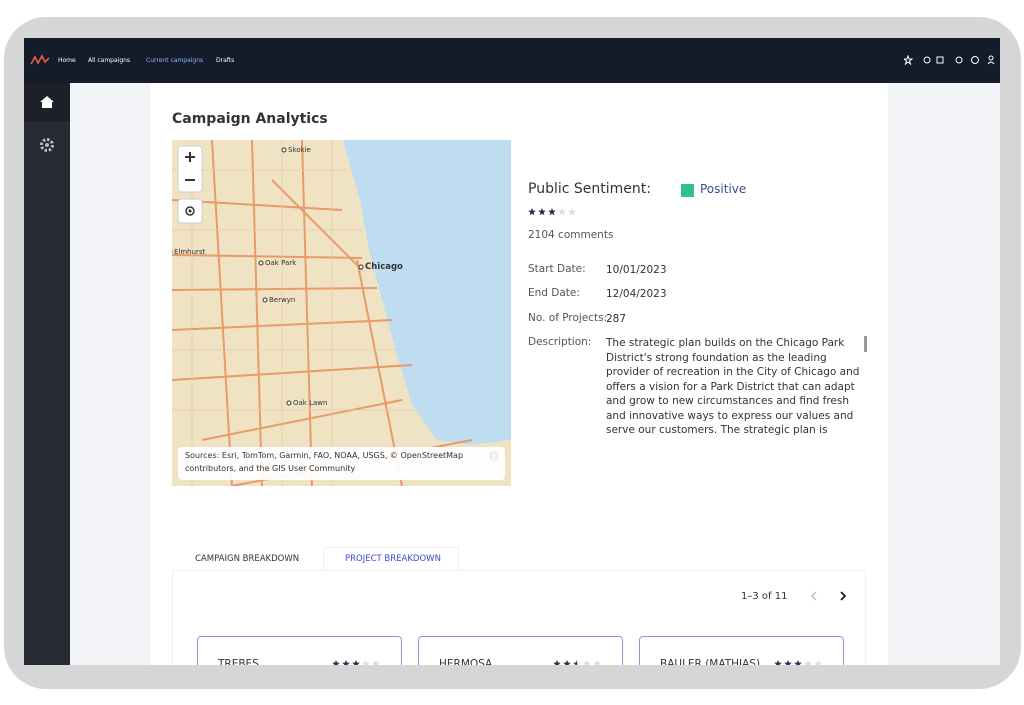 The height and width of the screenshot is (705, 1024). I want to click on sentiment-label: Public Sentiment:, so click(589, 189).